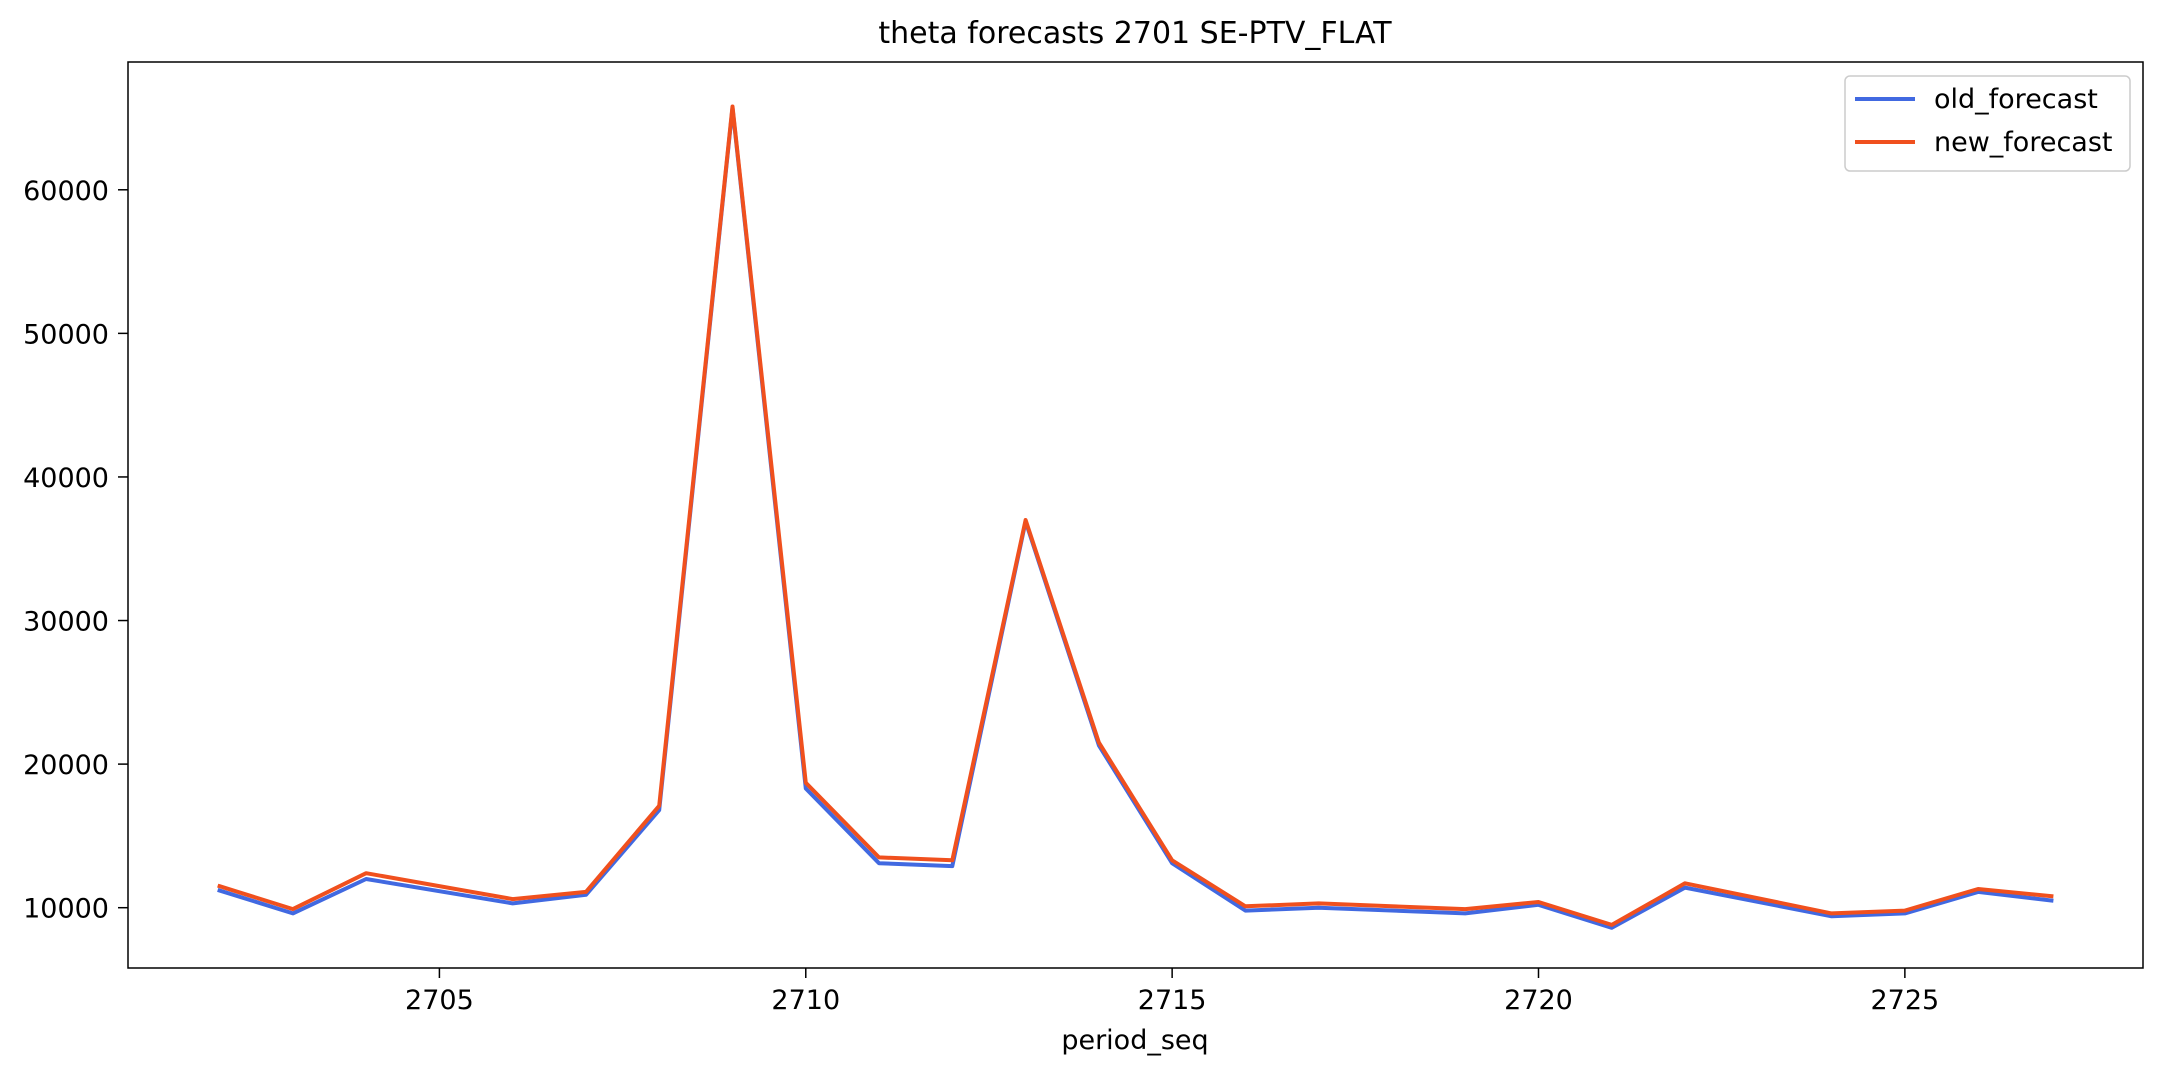 Image resolution: width=2162 pixels, height=1076 pixels. What do you see at coordinates (2023, 142) in the screenshot?
I see `legend-label-new-forecast: new_forecast` at bounding box center [2023, 142].